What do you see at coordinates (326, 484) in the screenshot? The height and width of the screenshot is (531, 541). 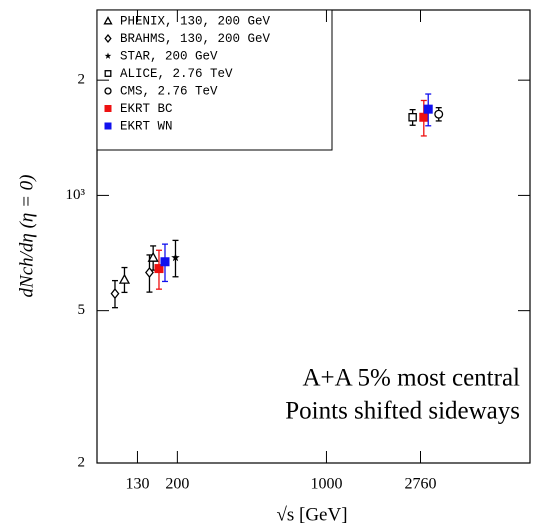 I see `x-tick-label: 1000` at bounding box center [326, 484].